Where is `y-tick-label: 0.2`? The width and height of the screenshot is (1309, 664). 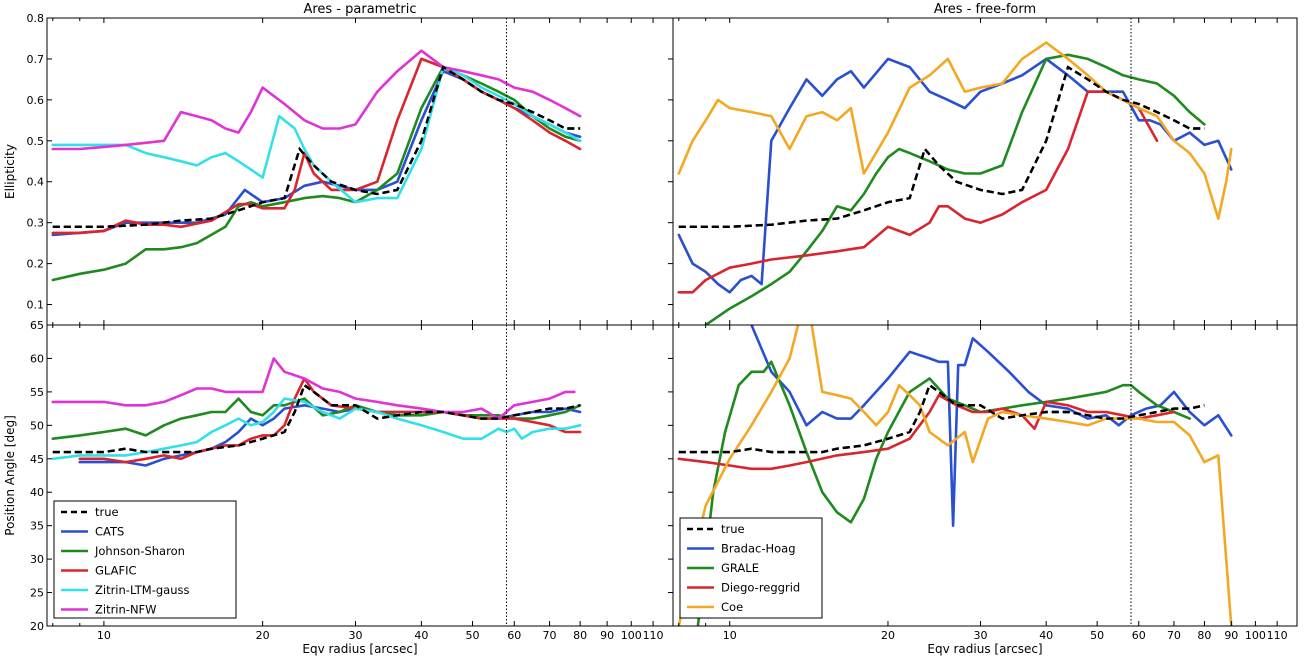
y-tick-label: 0.2 is located at coordinates (36, 264).